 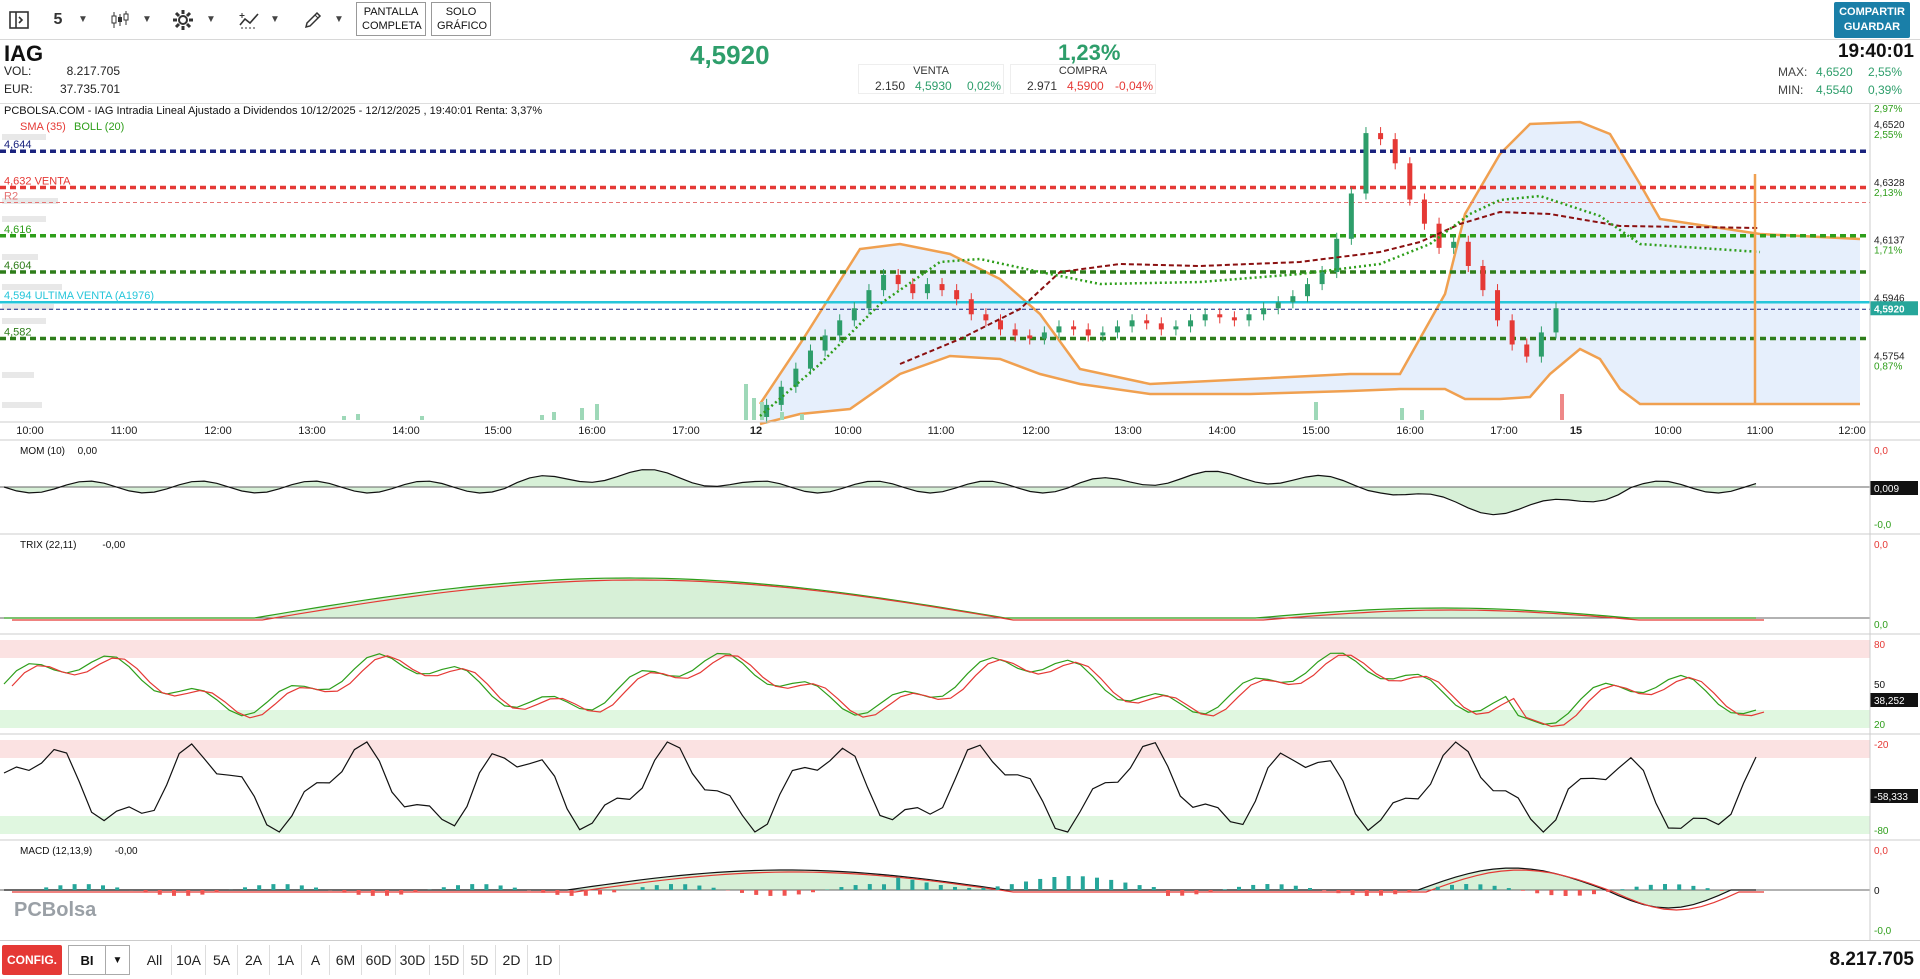 I want to click on volume-profile, so click(x=32, y=271).